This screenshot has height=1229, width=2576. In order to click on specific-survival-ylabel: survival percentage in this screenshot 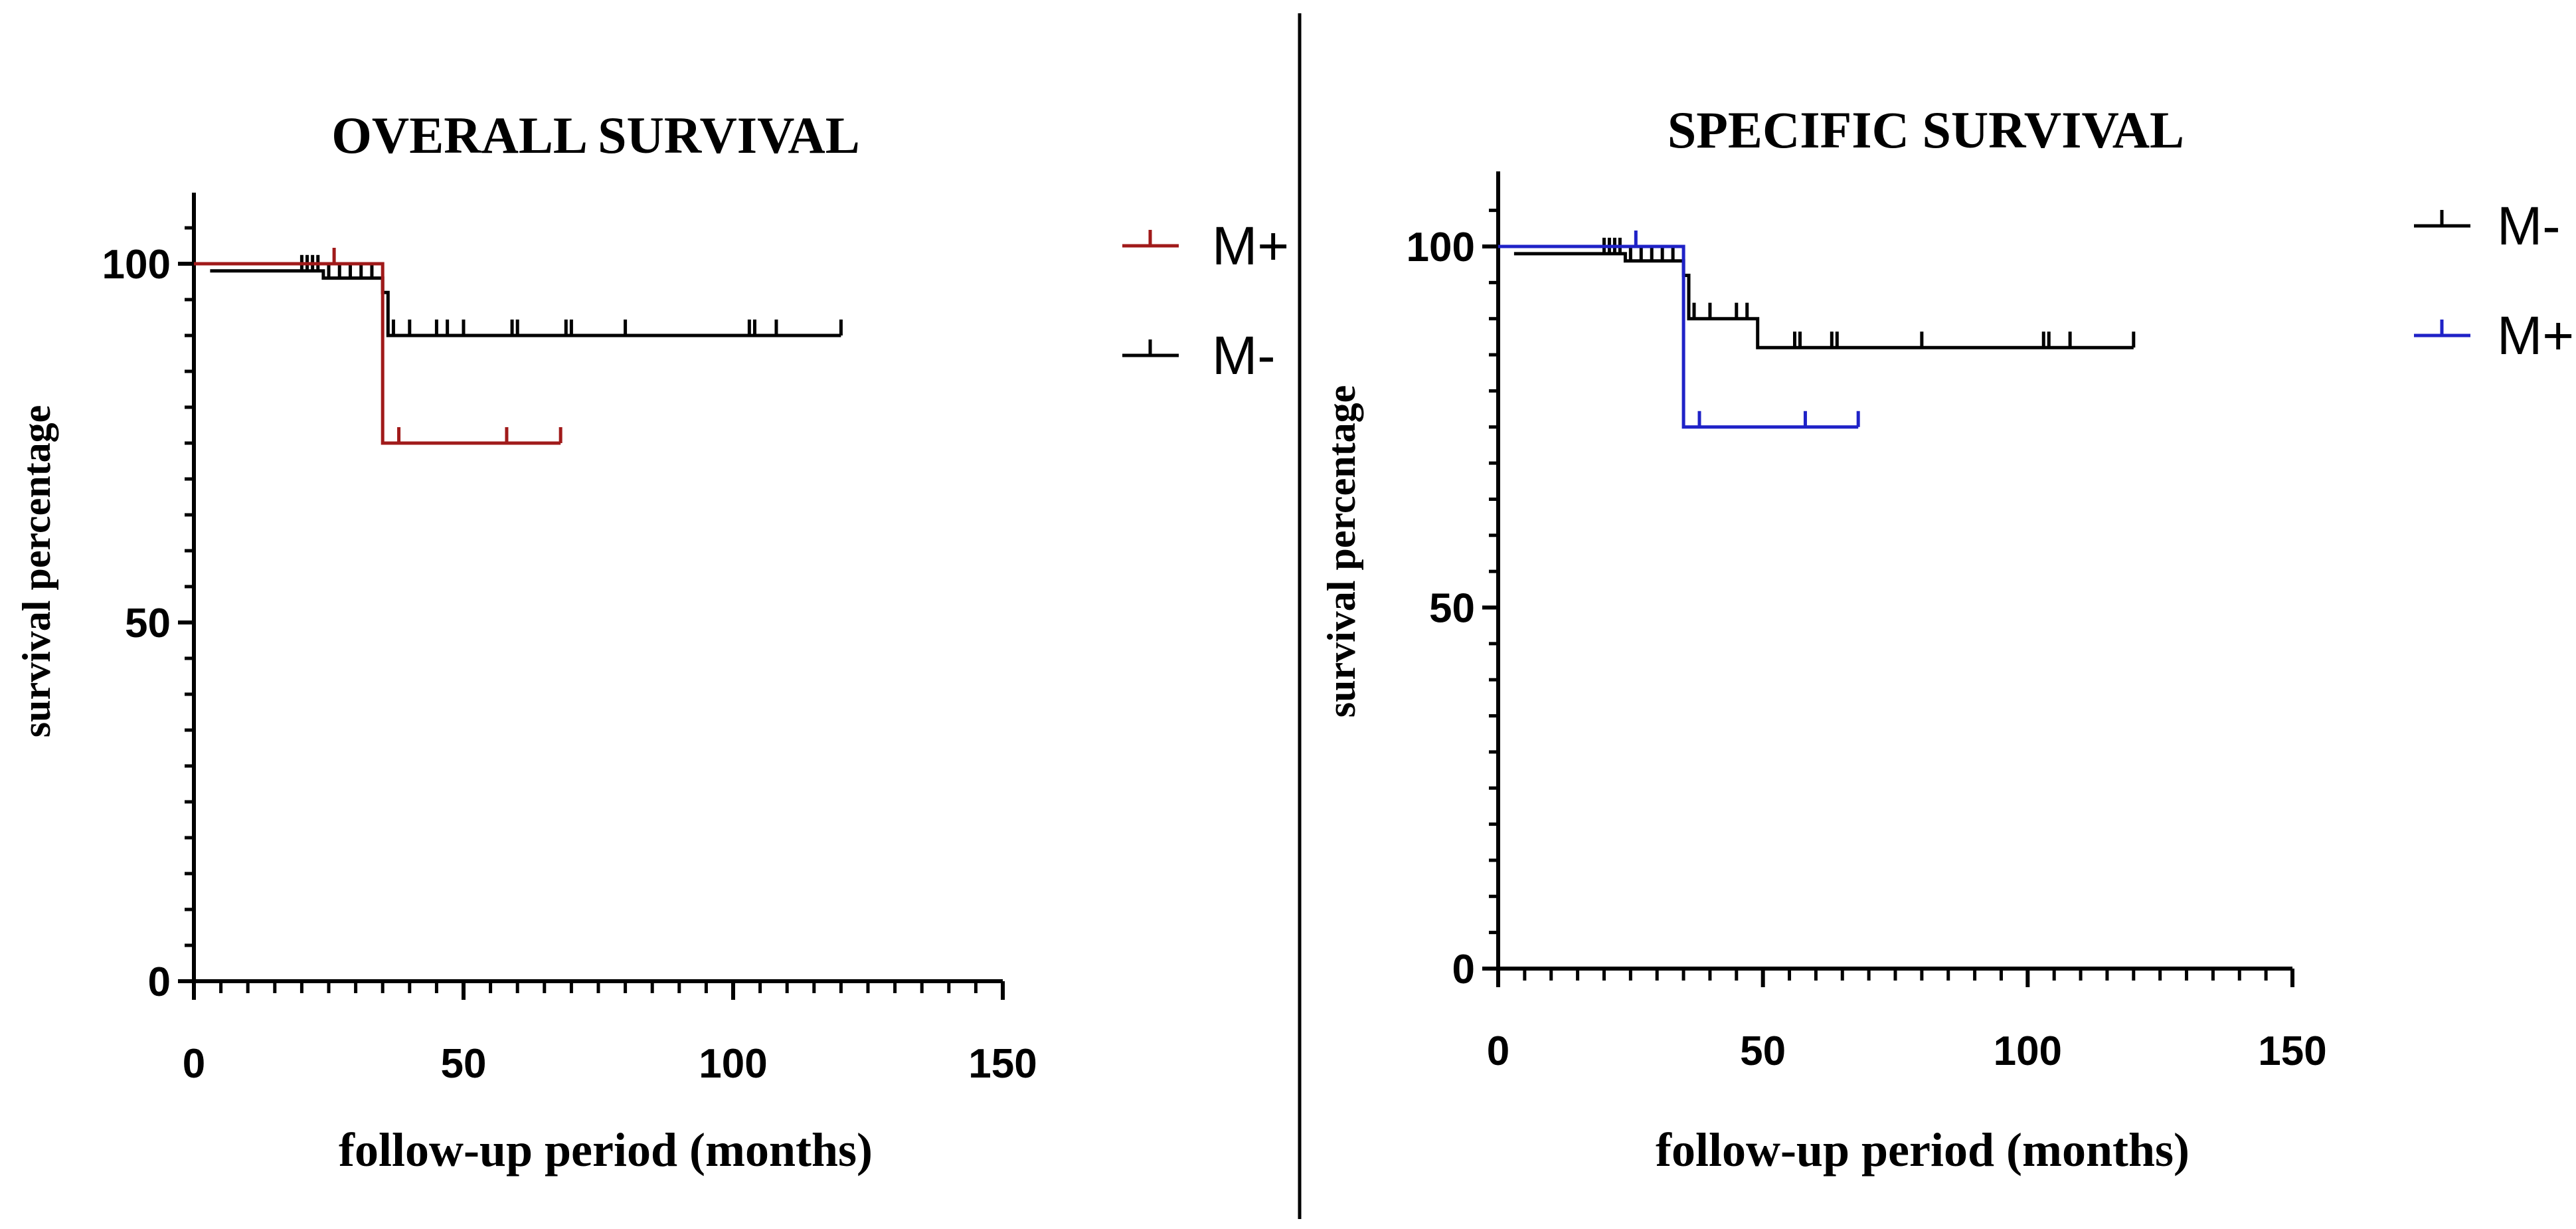, I will do `click(1341, 551)`.